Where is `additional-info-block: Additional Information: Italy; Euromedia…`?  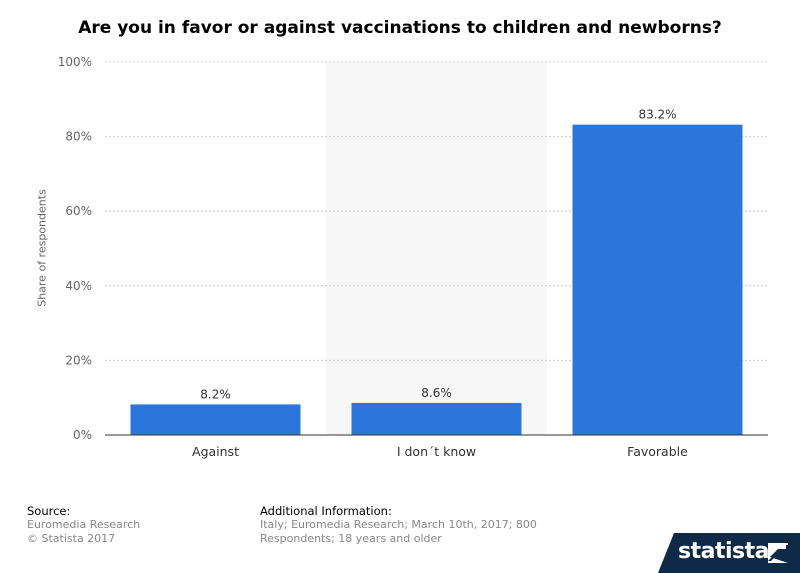 additional-info-block: Additional Information: Italy; Euromedia… is located at coordinates (425, 525).